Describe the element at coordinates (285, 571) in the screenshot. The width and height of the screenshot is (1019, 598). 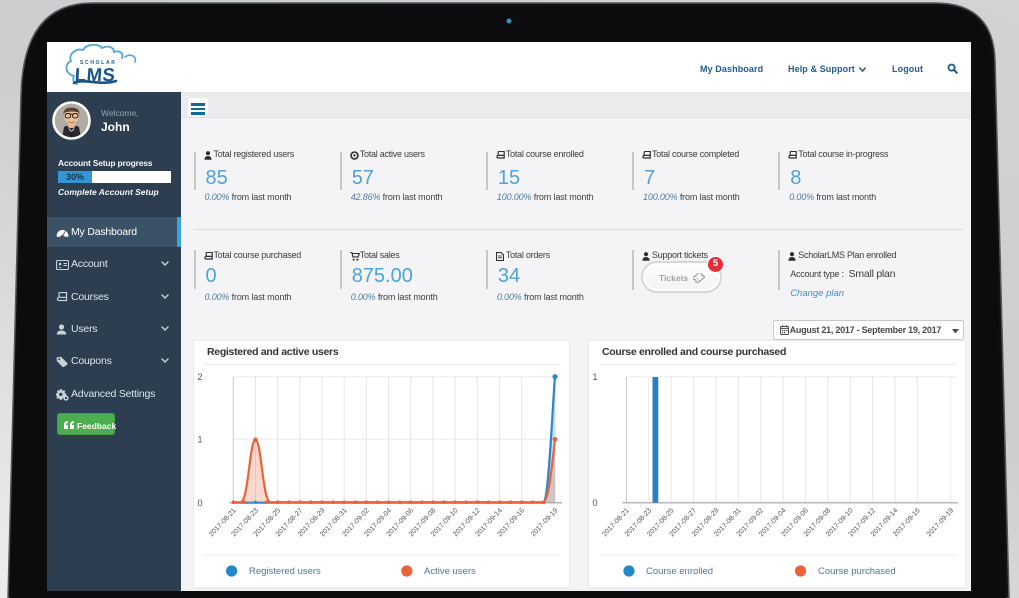
I see `svg-text: Registered users` at that location.